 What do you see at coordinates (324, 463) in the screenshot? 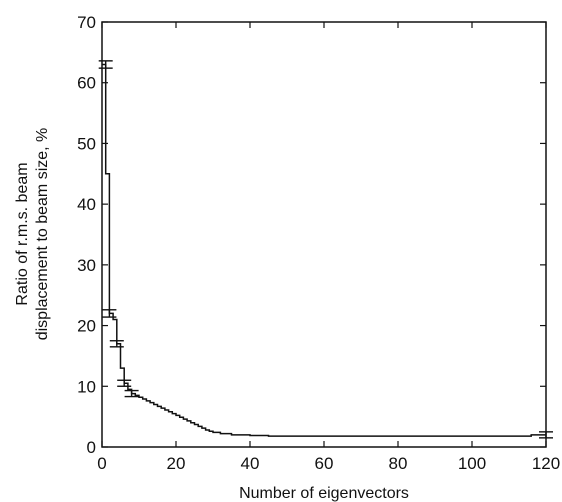
I see `x-tick-label: 60` at bounding box center [324, 463].